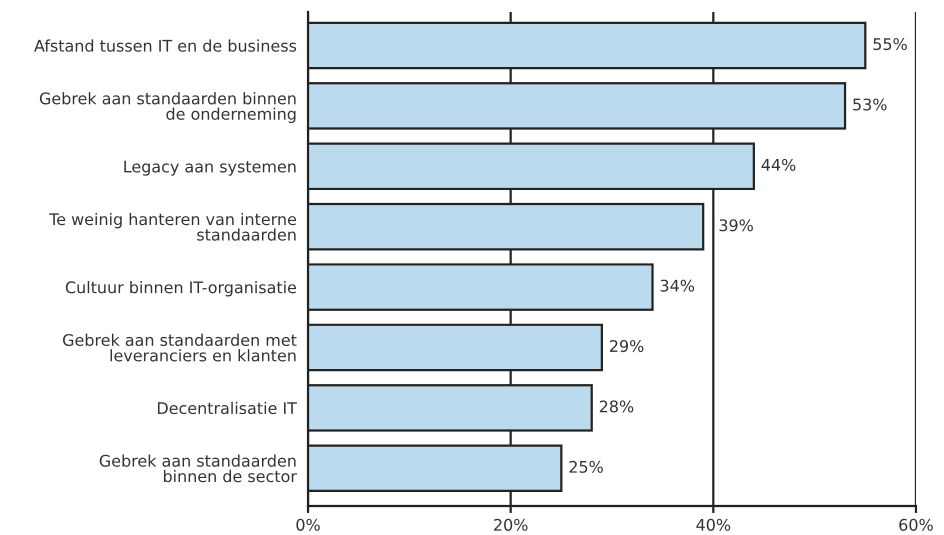 The height and width of the screenshot is (535, 944). Describe the element at coordinates (227, 408) in the screenshot. I see `y-tick-label: Decentralisatie IT` at that location.